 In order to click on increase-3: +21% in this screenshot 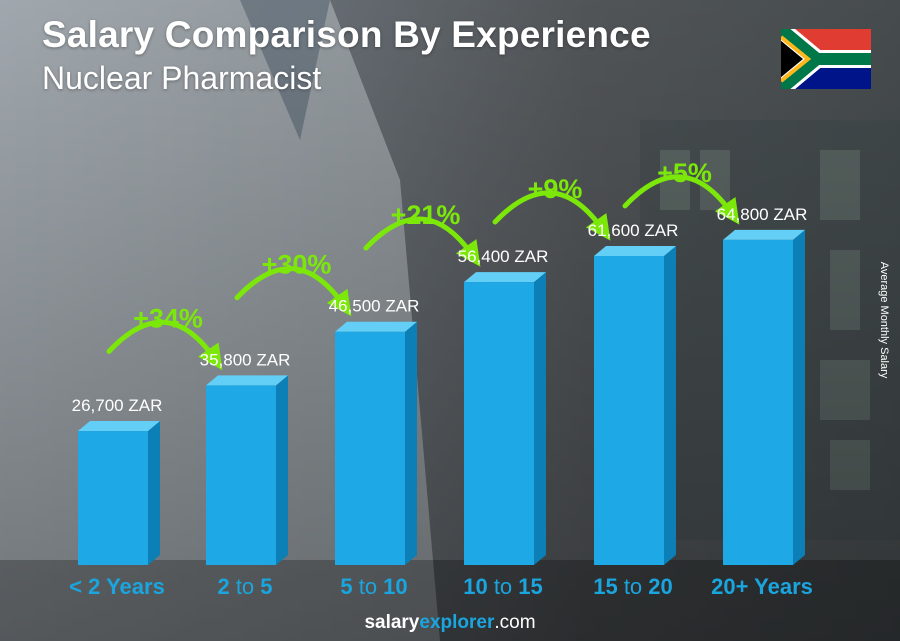, I will do `click(422, 233)`.